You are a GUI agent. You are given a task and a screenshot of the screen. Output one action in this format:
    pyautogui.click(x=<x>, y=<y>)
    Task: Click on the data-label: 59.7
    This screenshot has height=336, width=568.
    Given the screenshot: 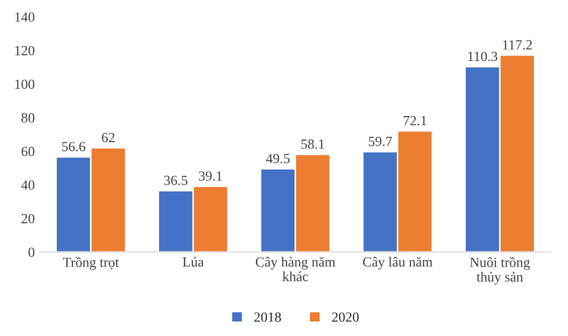 What is the action you would take?
    pyautogui.click(x=380, y=141)
    